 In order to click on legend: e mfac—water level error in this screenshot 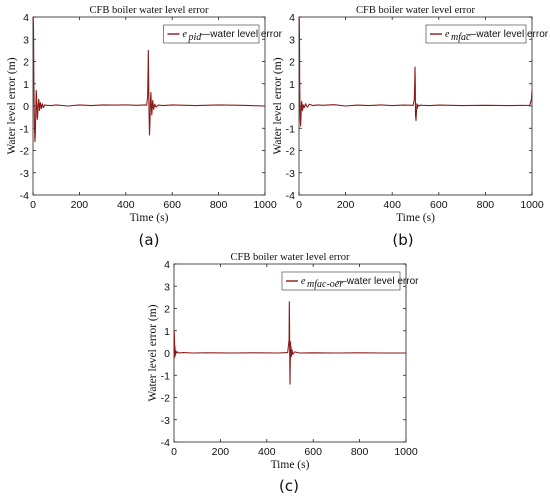, I will do `click(487, 34)`.